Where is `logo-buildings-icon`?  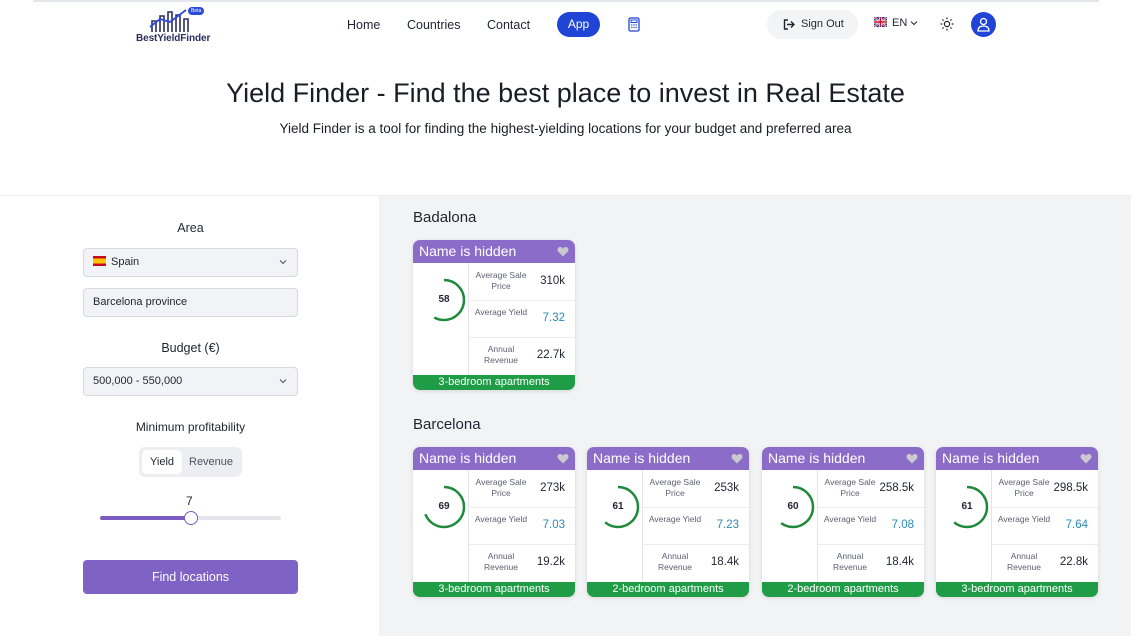
logo-buildings-icon is located at coordinates (169, 20).